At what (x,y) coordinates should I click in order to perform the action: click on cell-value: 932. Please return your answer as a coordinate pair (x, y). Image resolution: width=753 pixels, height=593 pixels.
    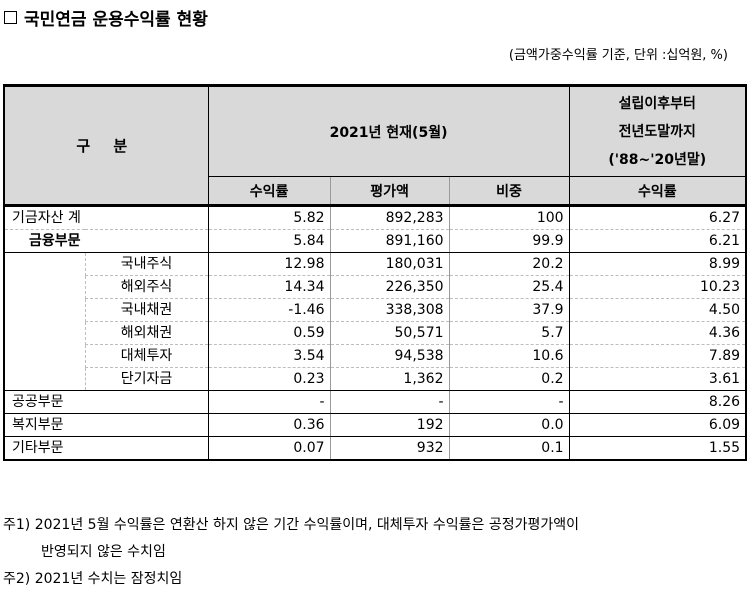
    Looking at the image, I should click on (389, 448).